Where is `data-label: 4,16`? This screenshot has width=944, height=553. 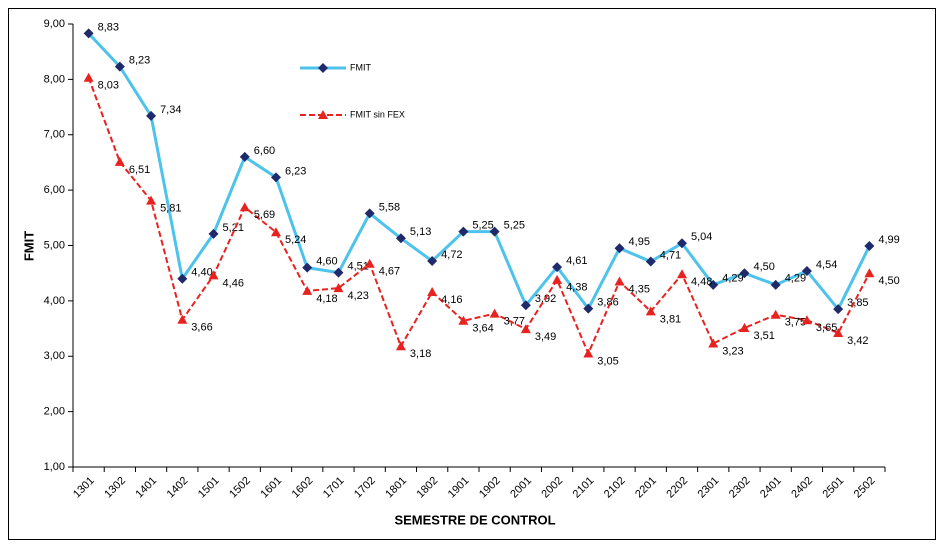
data-label: 4,16 is located at coordinates (451, 300).